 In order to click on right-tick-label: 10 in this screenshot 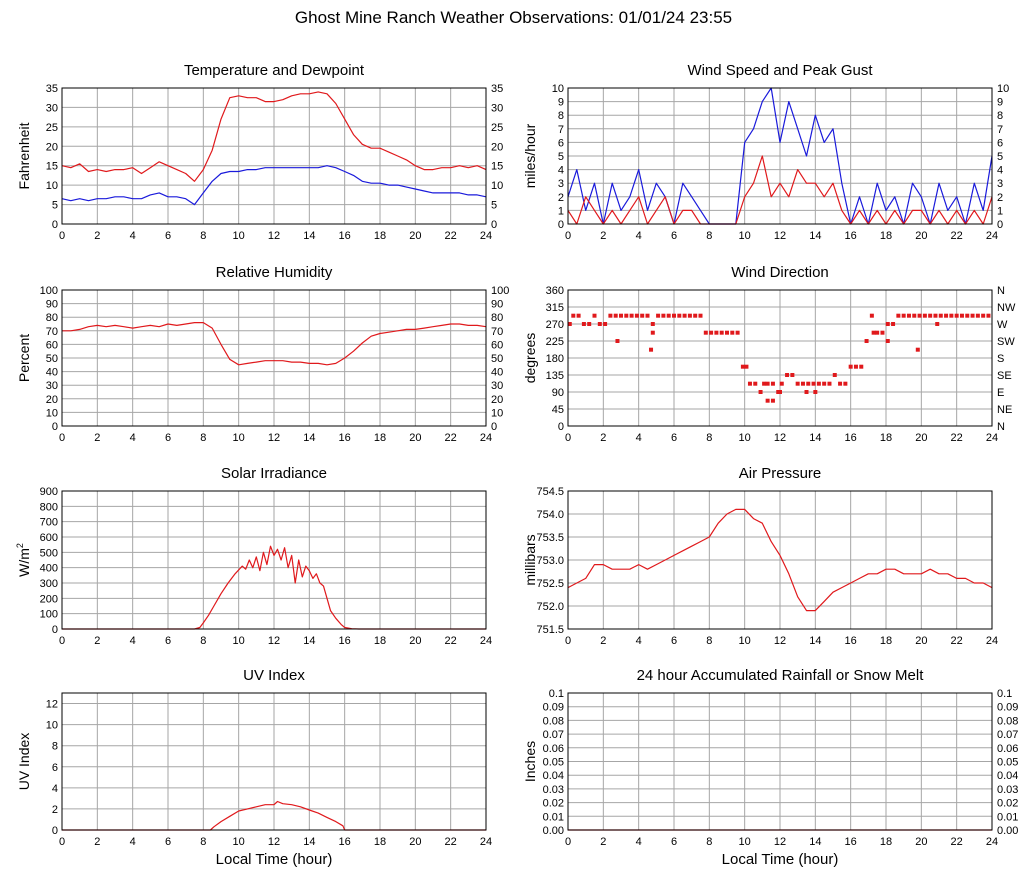, I will do `click(497, 413)`.